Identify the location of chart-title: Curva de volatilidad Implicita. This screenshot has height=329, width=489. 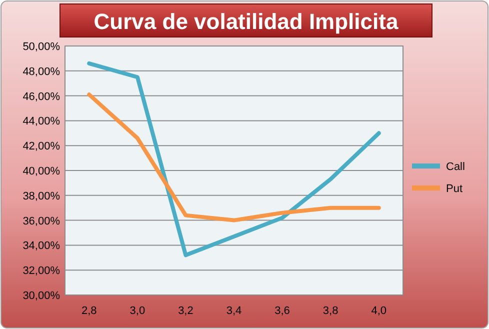
(246, 21).